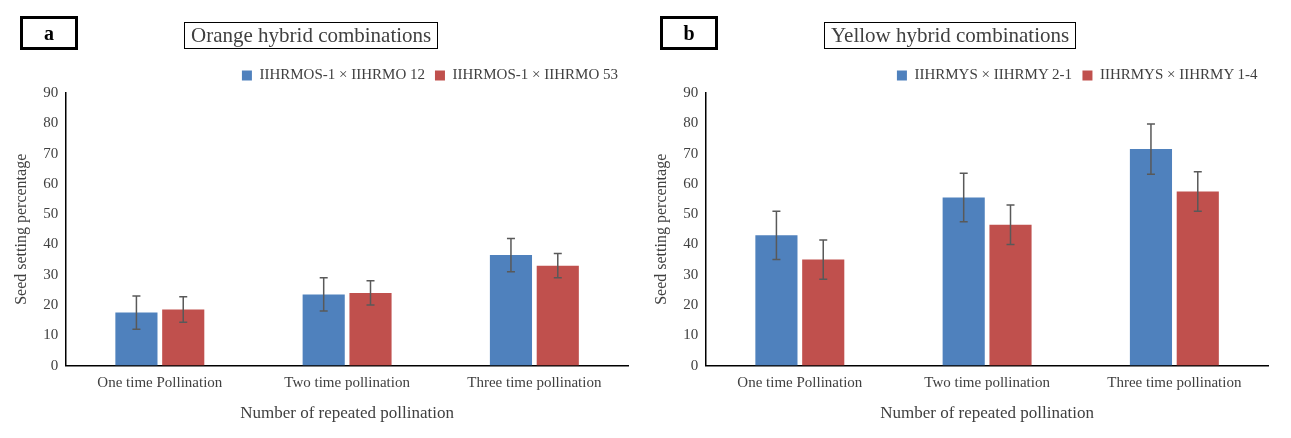  Describe the element at coordinates (311, 35) in the screenshot. I see `chart-title: Orange hybrid combinations` at that location.